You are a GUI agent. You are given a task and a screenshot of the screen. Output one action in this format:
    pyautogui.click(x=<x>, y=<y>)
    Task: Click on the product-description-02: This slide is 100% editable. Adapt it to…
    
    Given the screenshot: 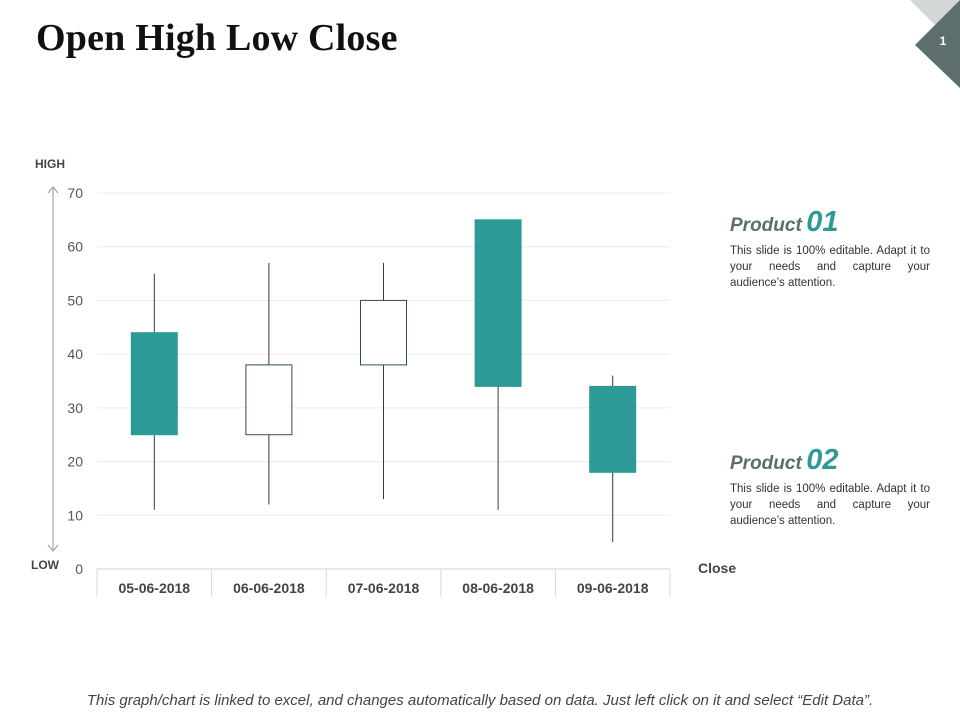 What is the action you would take?
    pyautogui.click(x=830, y=505)
    